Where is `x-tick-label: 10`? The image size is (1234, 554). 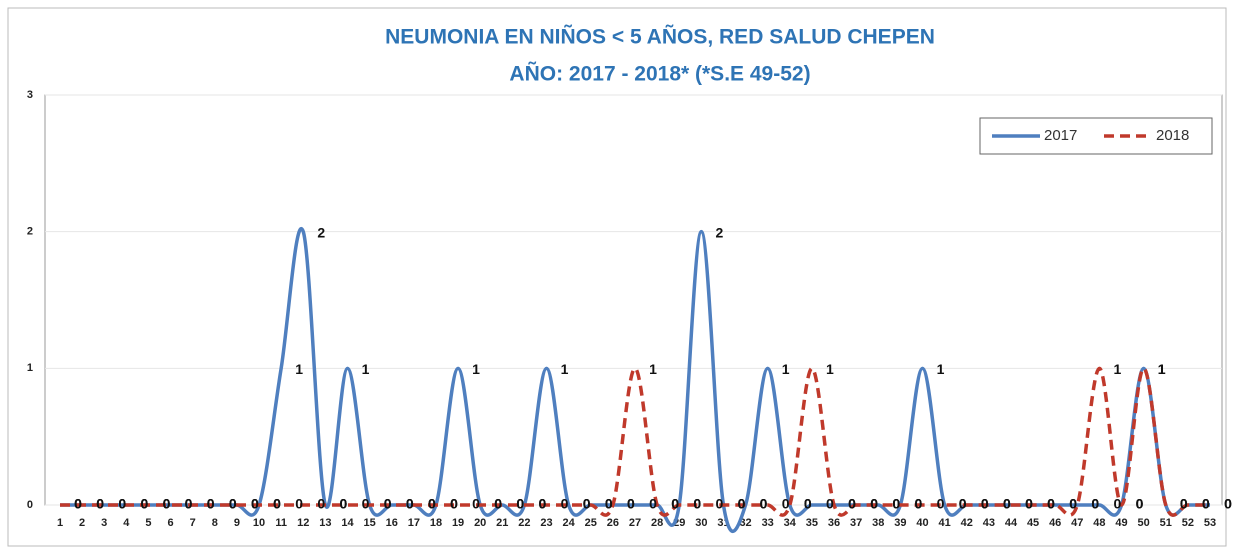
x-tick-label: 10 is located at coordinates (259, 523).